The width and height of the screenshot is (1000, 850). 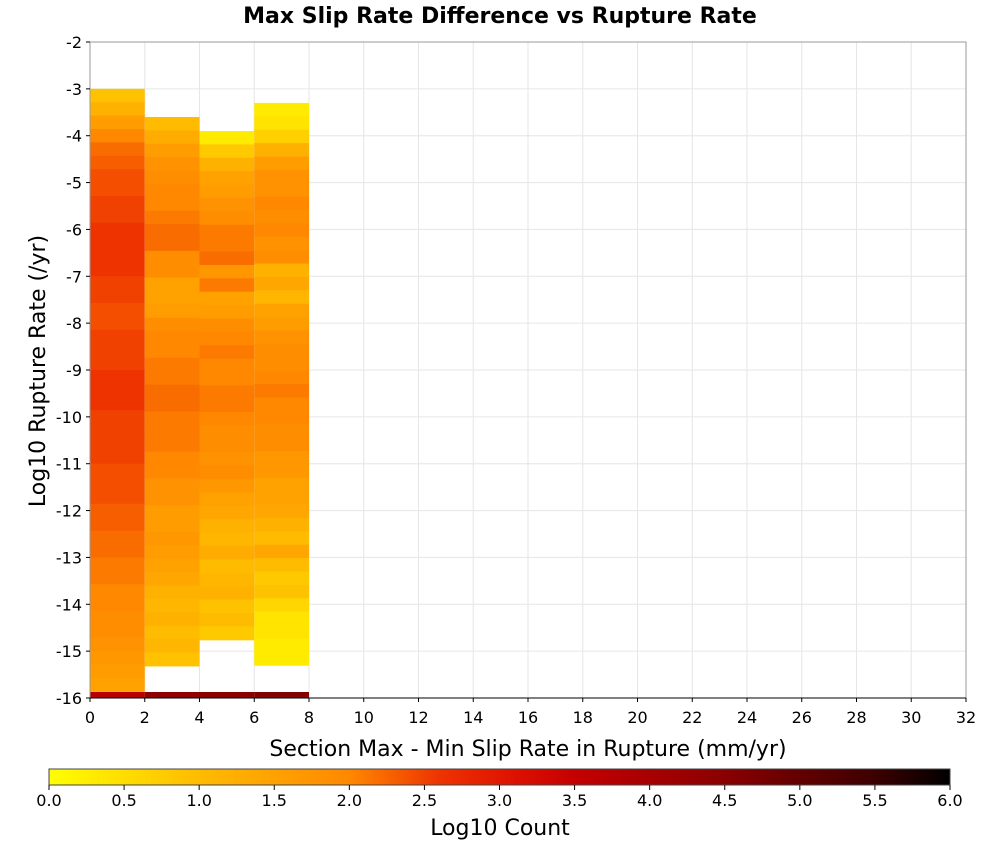 I want to click on colorbar-tick-label: 2.0, so click(x=349, y=800).